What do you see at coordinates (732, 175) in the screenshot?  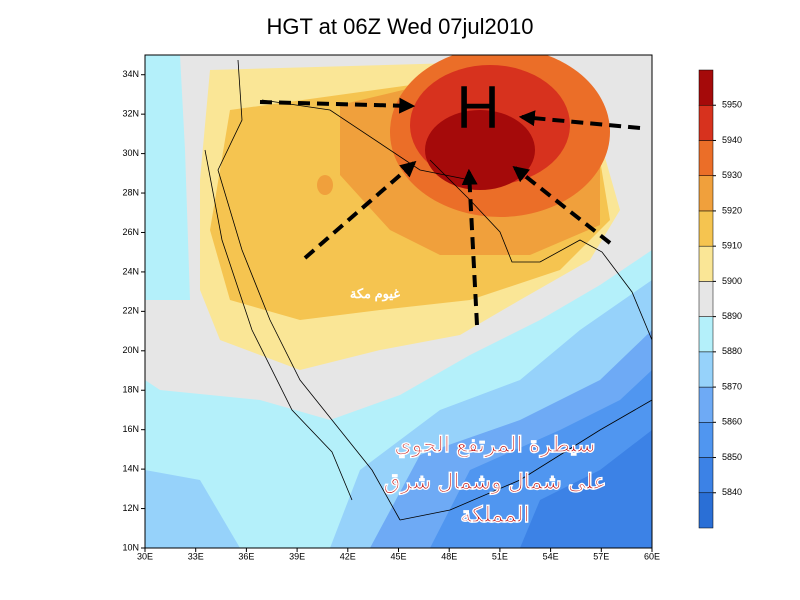 I see `colorbar-label: 5930` at bounding box center [732, 175].